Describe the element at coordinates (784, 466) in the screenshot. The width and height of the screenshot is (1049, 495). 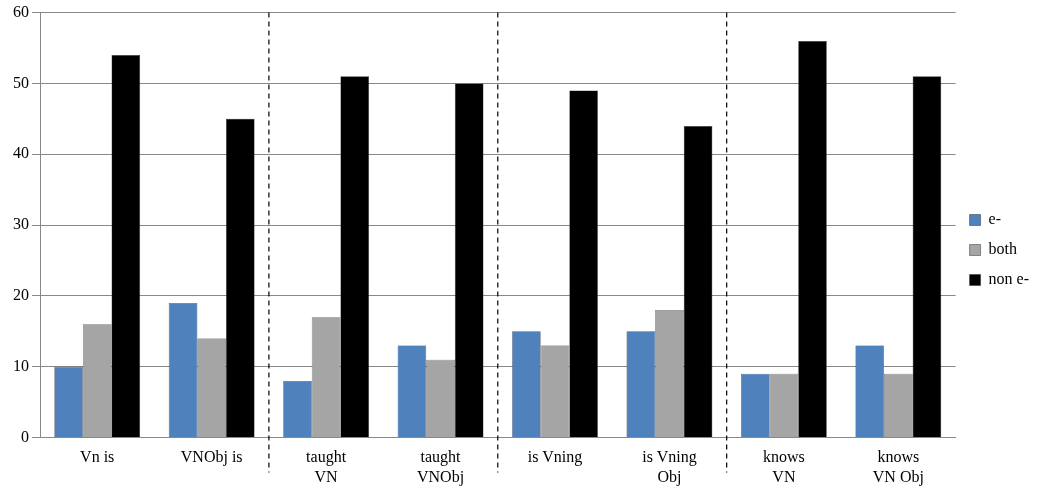
I see `x-tick-label: knows VN` at that location.